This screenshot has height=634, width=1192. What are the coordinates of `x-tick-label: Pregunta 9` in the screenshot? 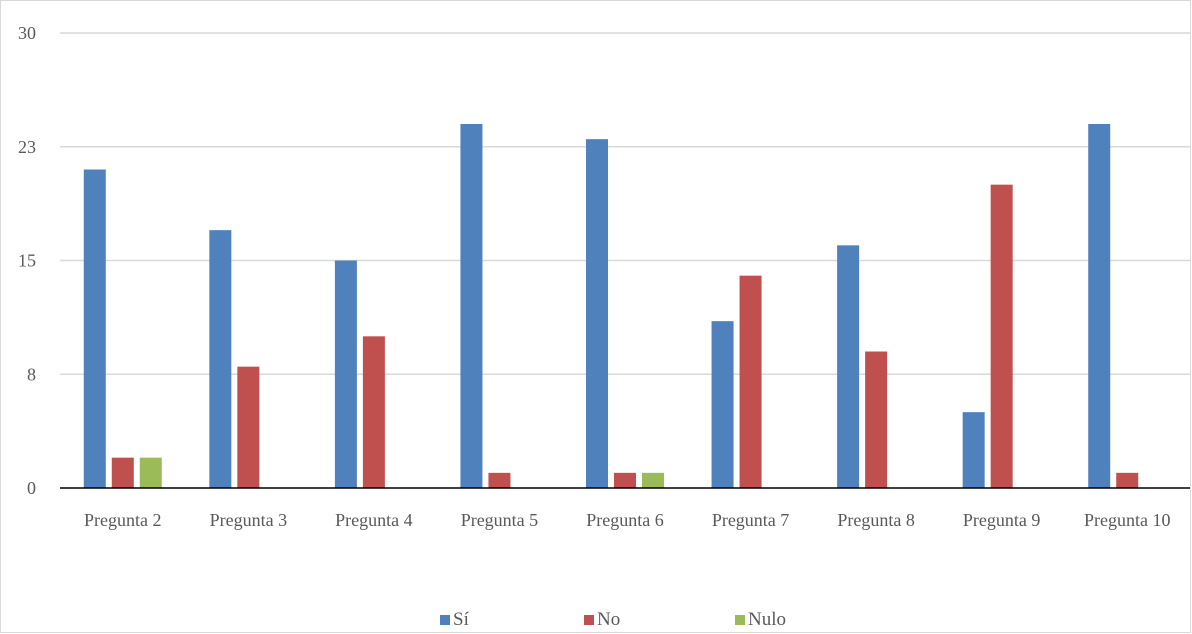 It's located at (1001, 520).